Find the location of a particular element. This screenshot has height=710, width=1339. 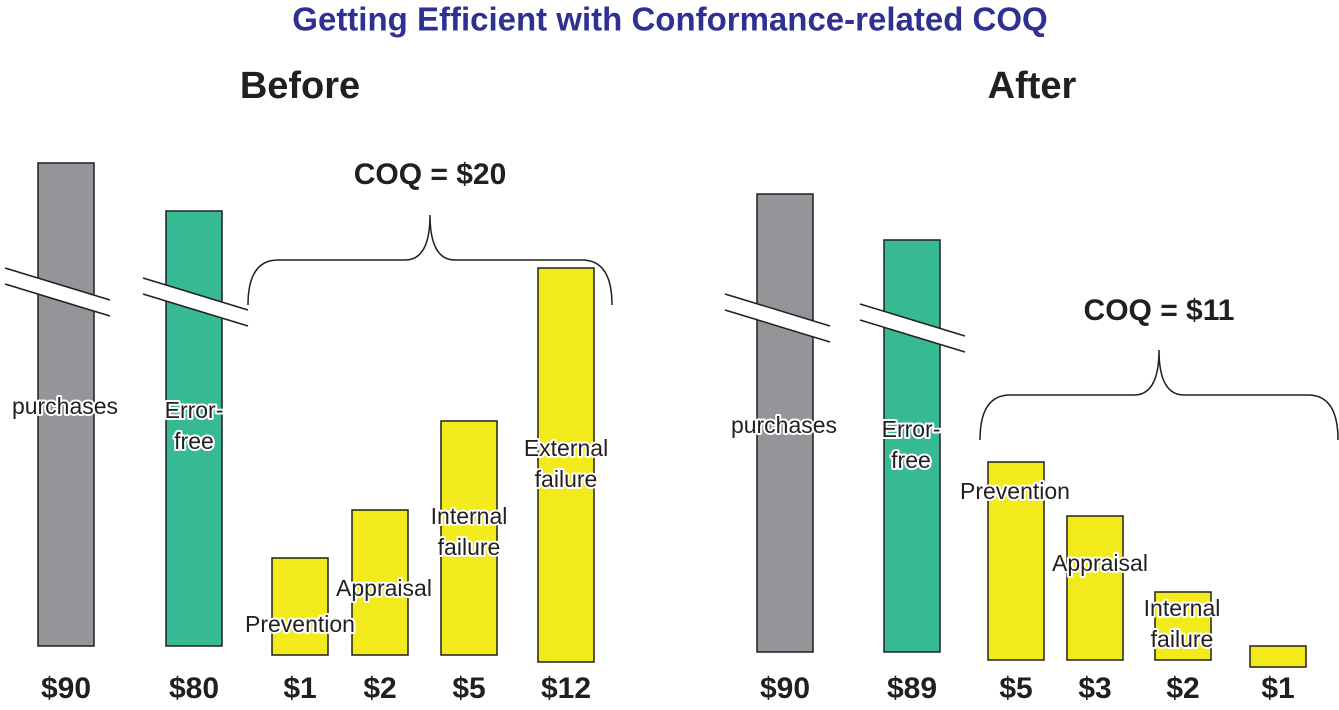

amount-label: $3 is located at coordinates (1094, 688).